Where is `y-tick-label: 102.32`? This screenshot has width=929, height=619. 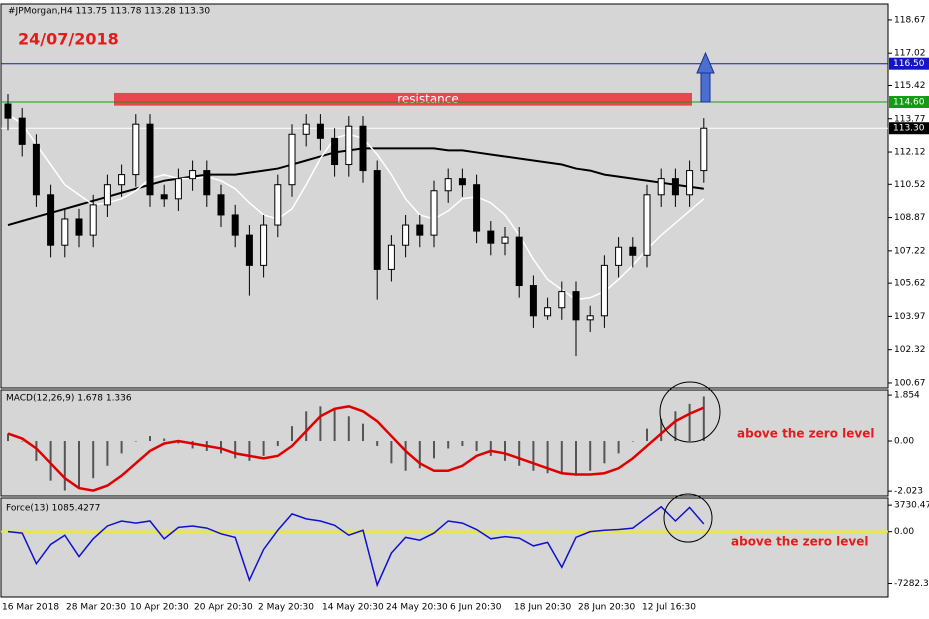
y-tick-label: 102.32 is located at coordinates (910, 350).